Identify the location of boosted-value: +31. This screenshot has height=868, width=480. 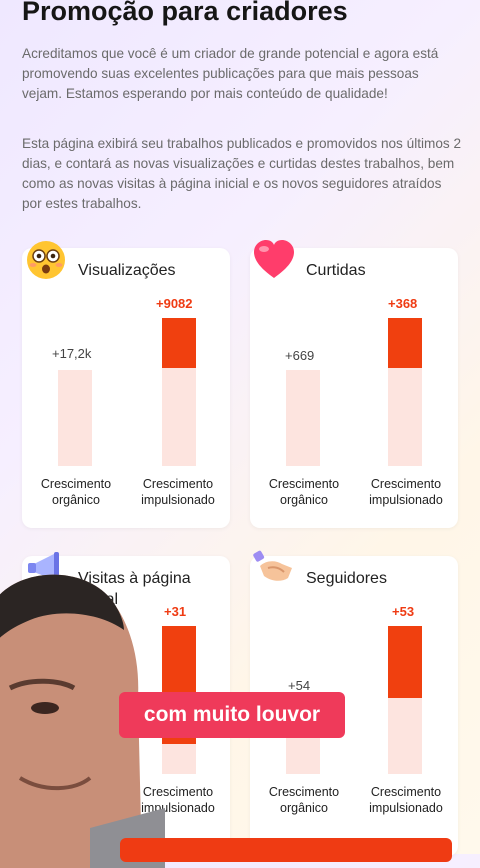
(175, 611).